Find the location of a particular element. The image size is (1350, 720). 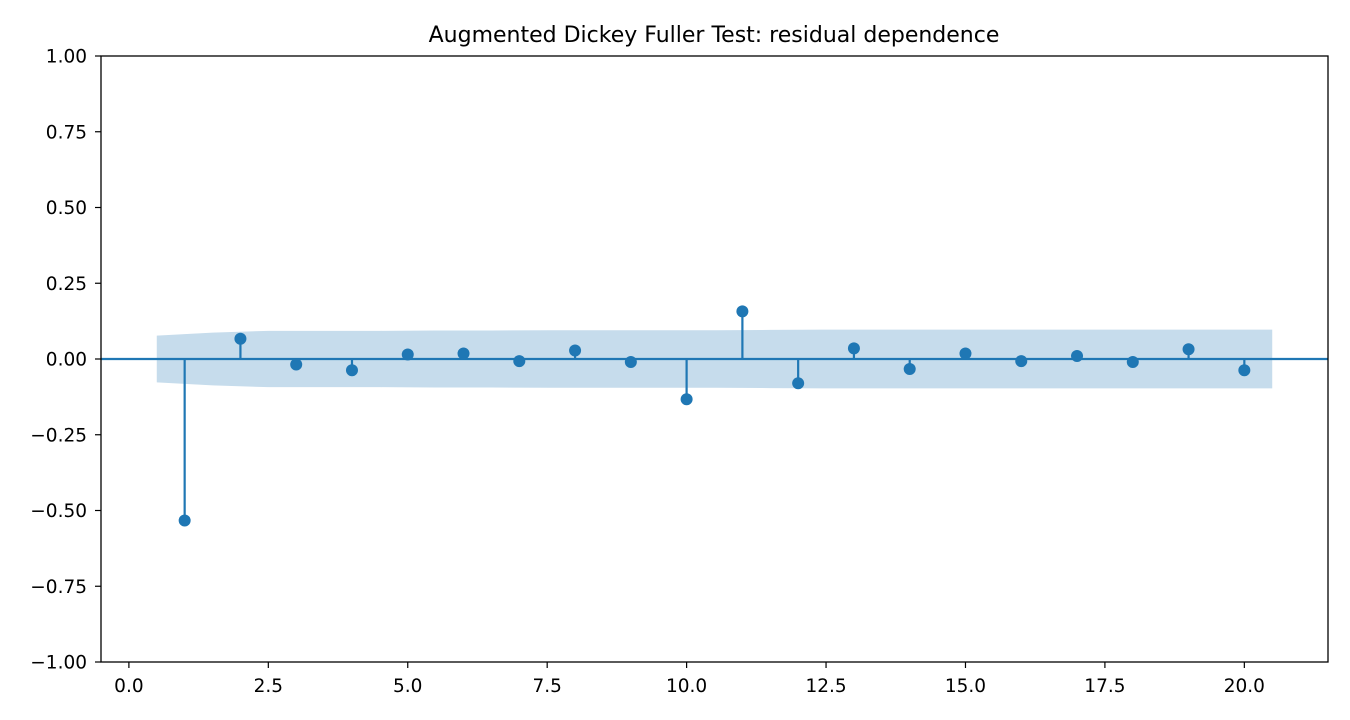

x-tick-label: 0.0 is located at coordinates (128, 686).